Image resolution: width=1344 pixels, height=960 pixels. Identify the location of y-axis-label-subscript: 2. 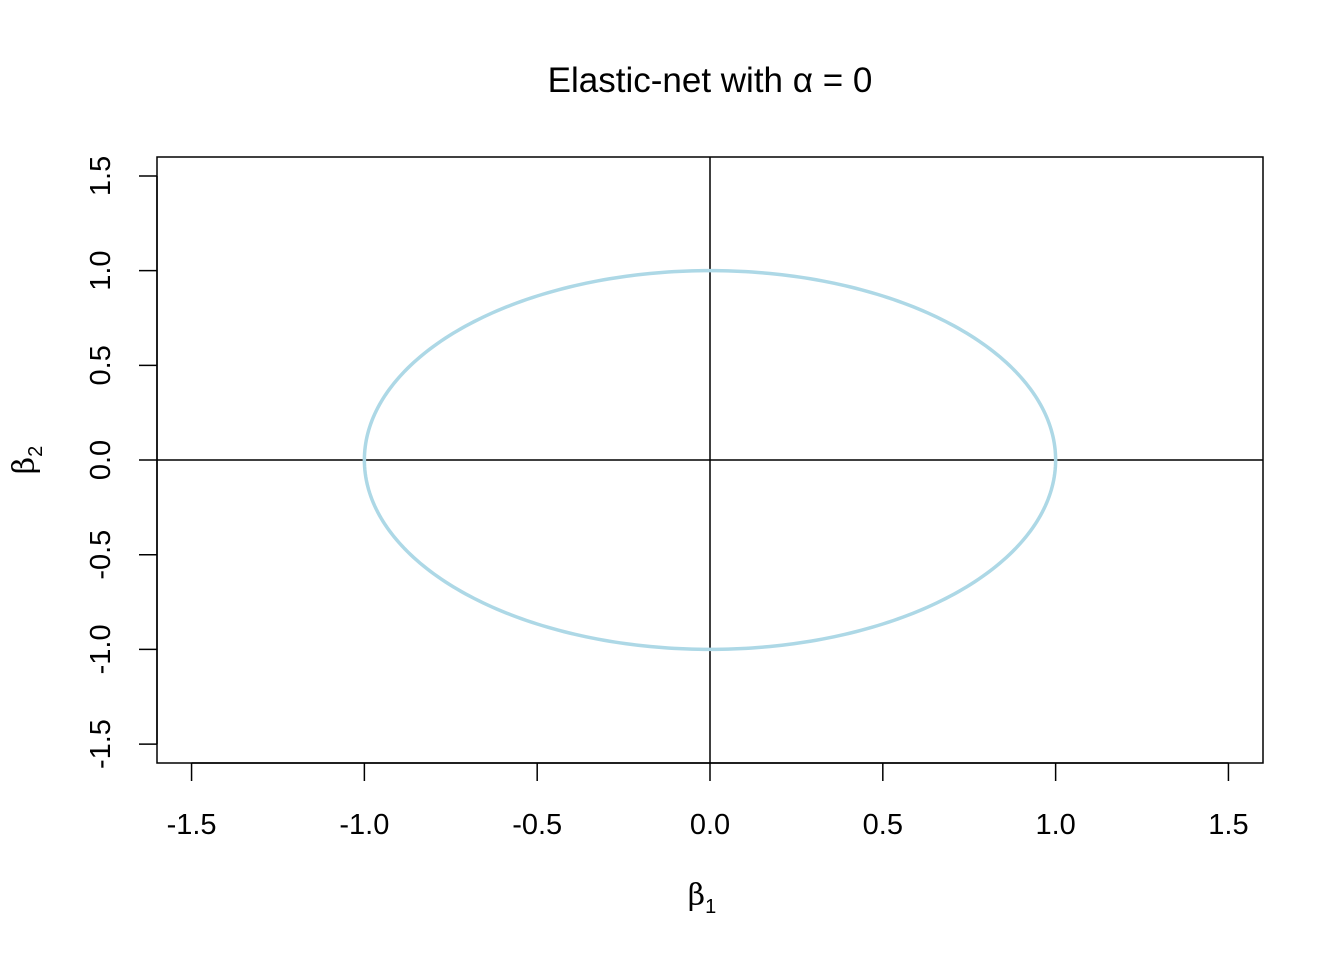
(36, 451).